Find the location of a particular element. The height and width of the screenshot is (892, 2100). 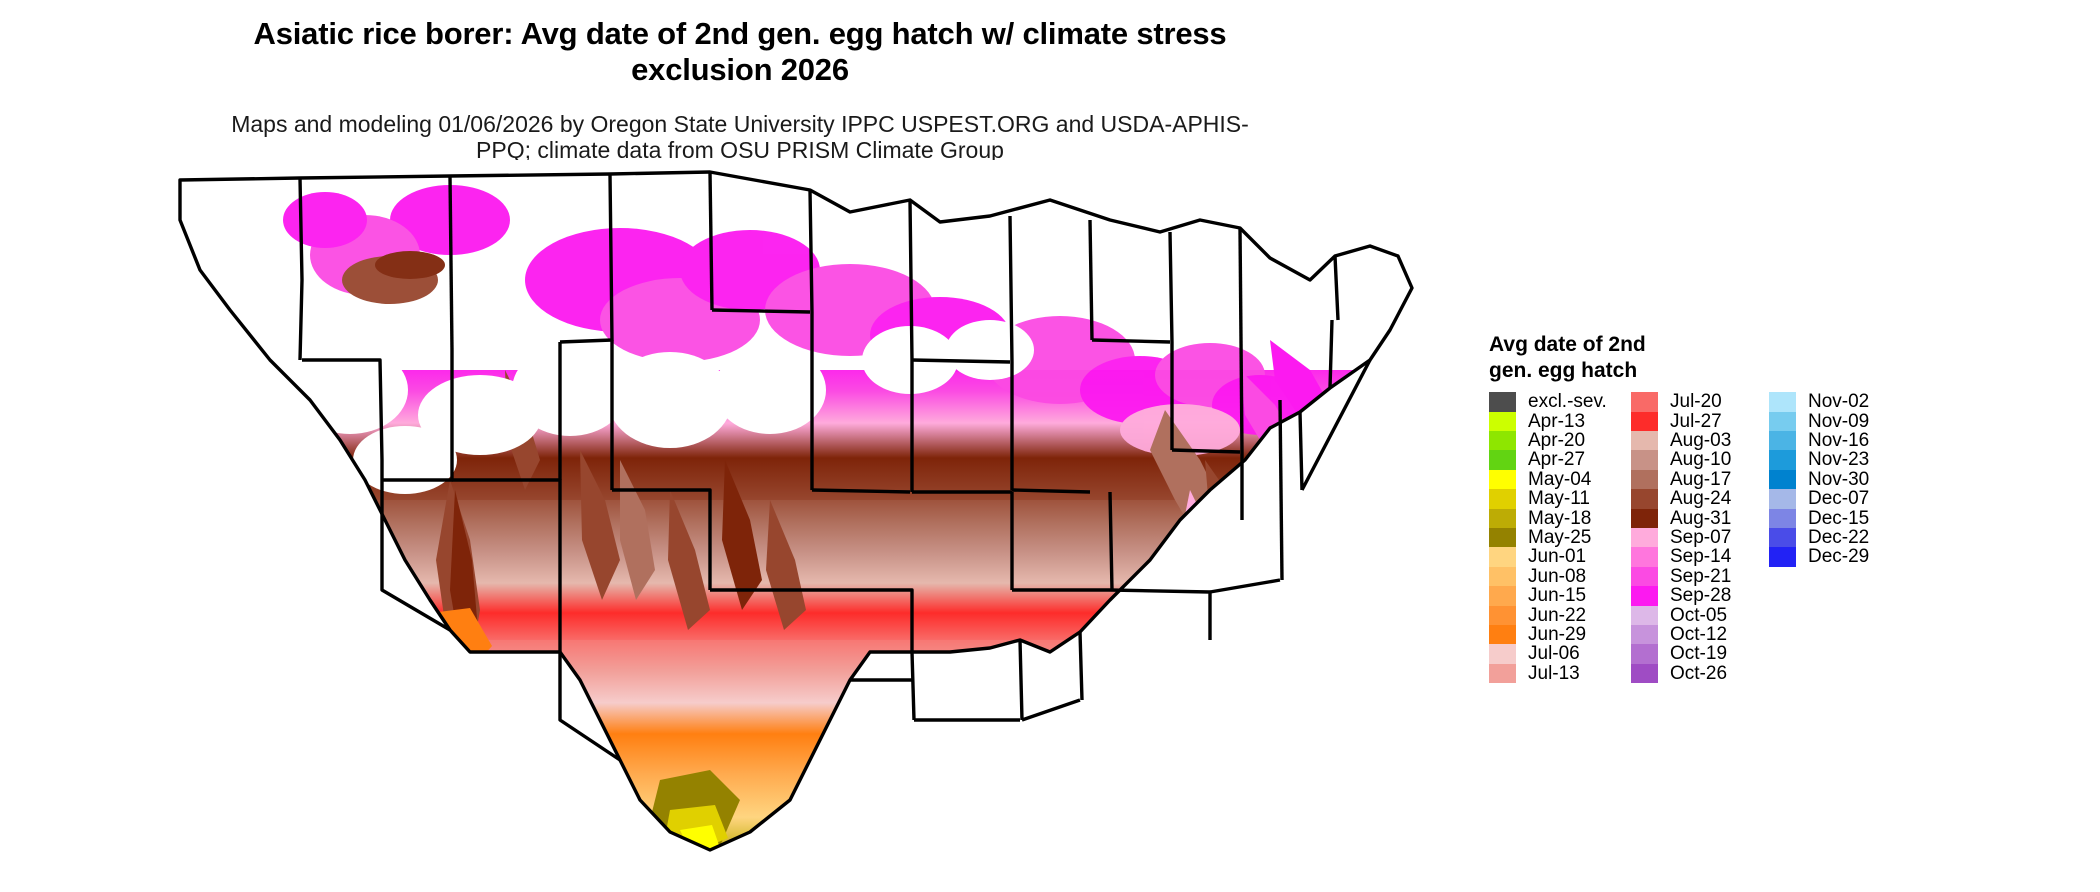

legend-item: Nov-16 is located at coordinates (1839, 440).